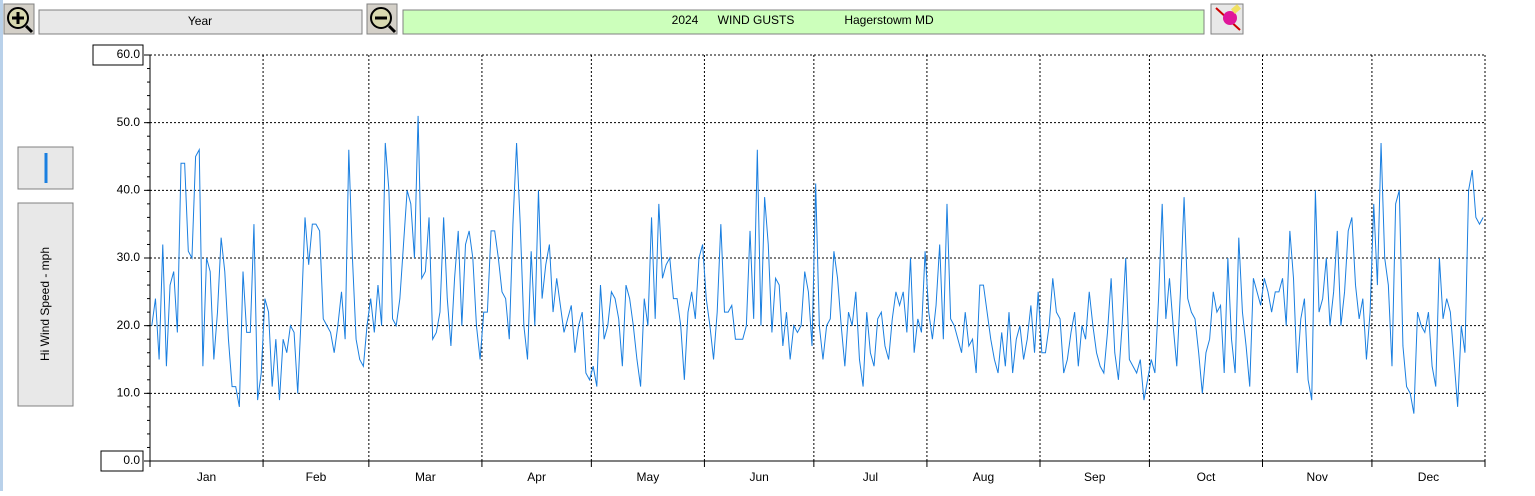 This screenshot has width=1535, height=496. I want to click on y-axis-label: Hi Wind Speed - mph, so click(45, 304).